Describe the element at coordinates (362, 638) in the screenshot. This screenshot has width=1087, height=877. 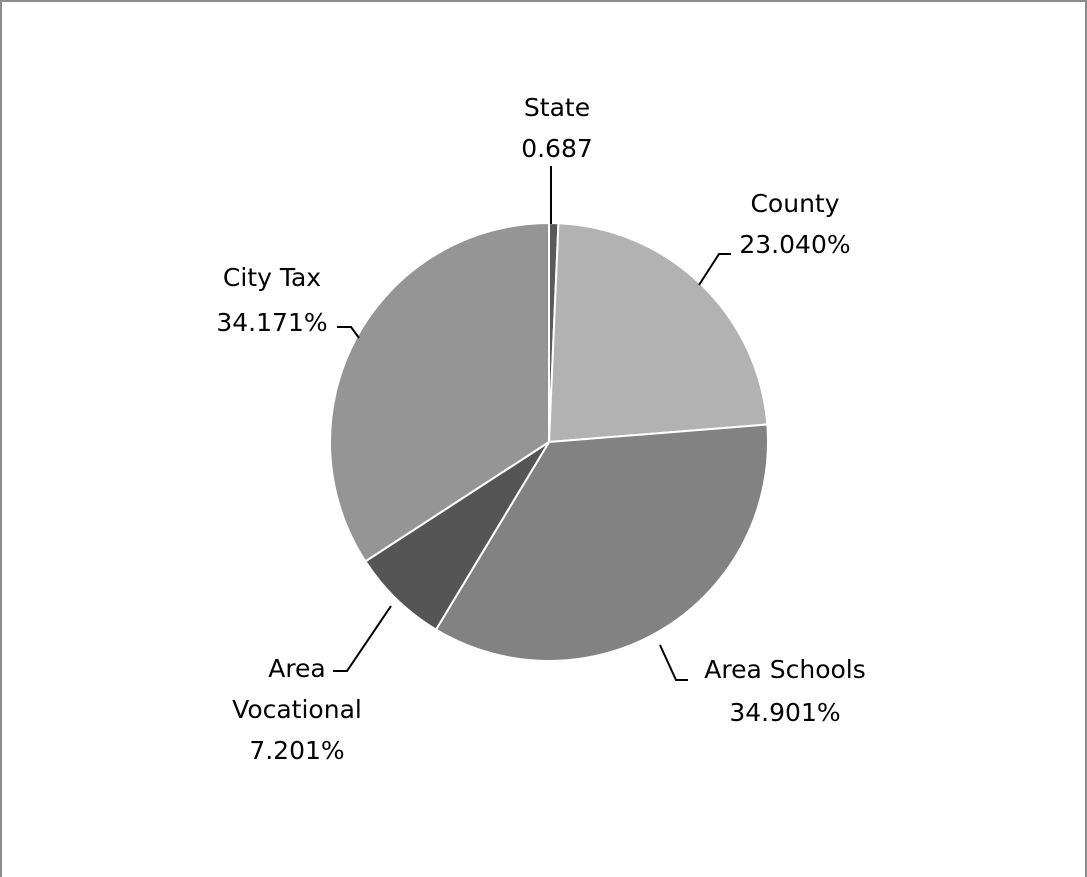
I see `area-vocational-leader-line` at that location.